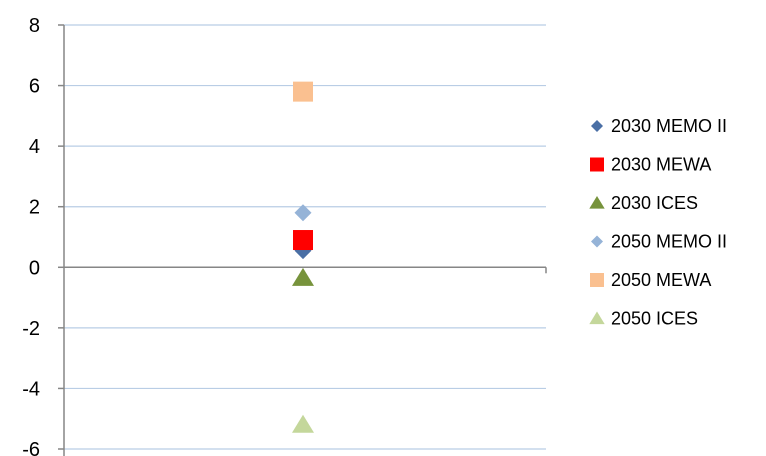 The height and width of the screenshot is (456, 766). What do you see at coordinates (303, 257) in the screenshot?
I see `data-points` at bounding box center [303, 257].